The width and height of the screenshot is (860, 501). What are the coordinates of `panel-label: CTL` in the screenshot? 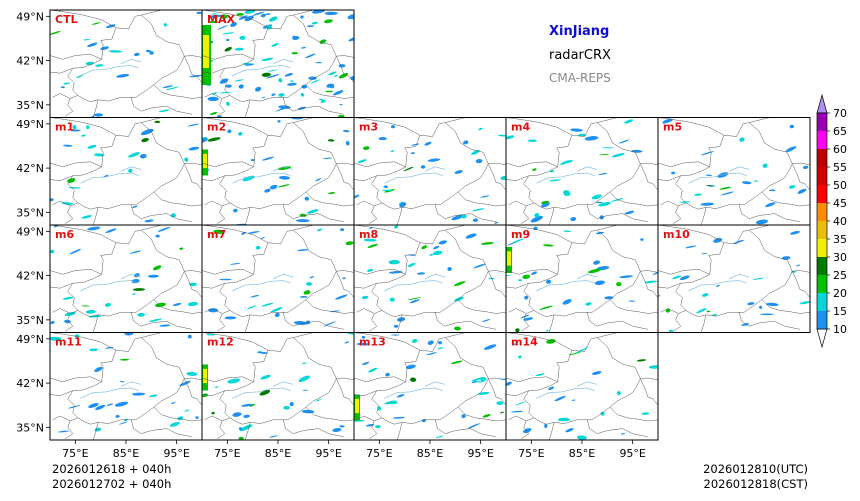 It's located at (66, 19).